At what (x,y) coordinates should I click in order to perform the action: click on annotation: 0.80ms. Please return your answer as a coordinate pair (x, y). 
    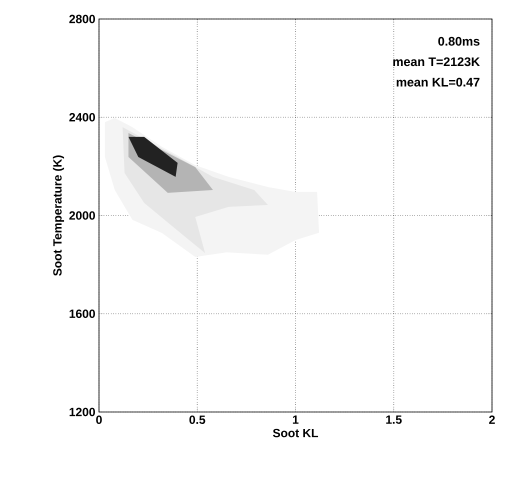
    Looking at the image, I should click on (459, 41).